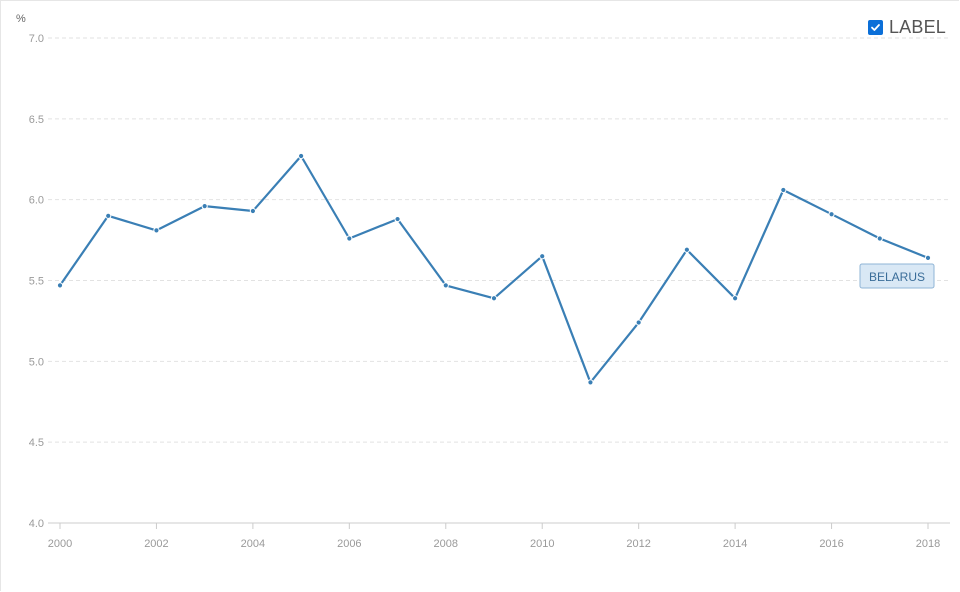 The height and width of the screenshot is (592, 960). Describe the element at coordinates (542, 544) in the screenshot. I see `x-tick-label: 2010` at that location.